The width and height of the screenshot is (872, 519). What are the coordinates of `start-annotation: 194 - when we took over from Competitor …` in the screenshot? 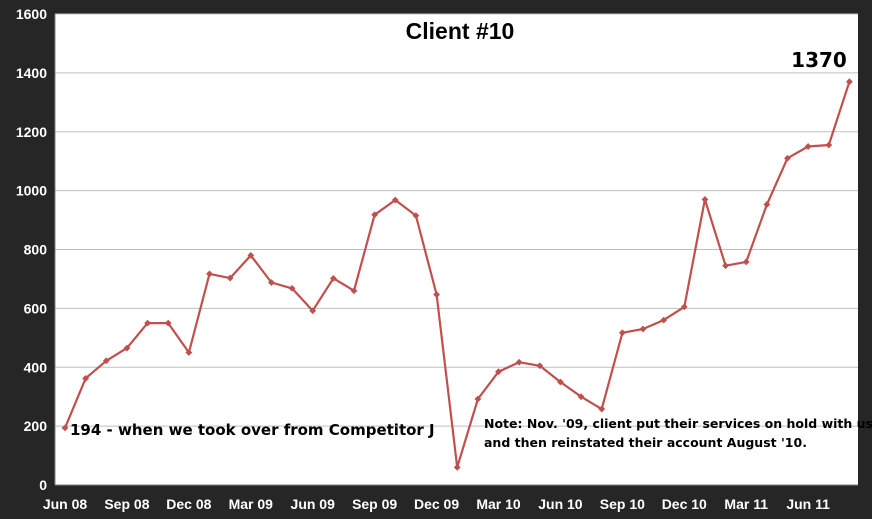 It's located at (252, 430).